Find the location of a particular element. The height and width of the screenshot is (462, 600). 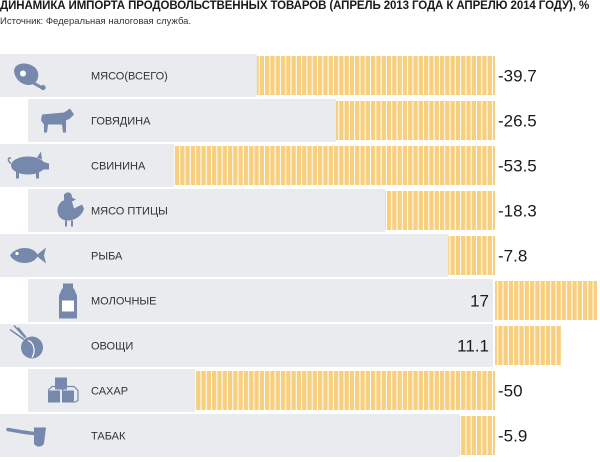

fish-icon is located at coordinates (28, 255).